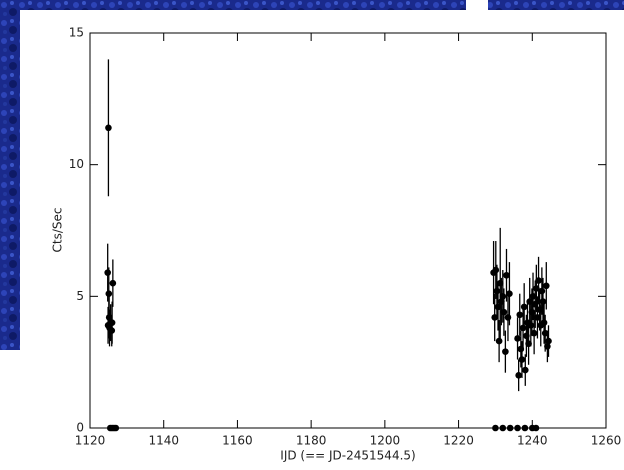  I want to click on gap, so click(477, 6).